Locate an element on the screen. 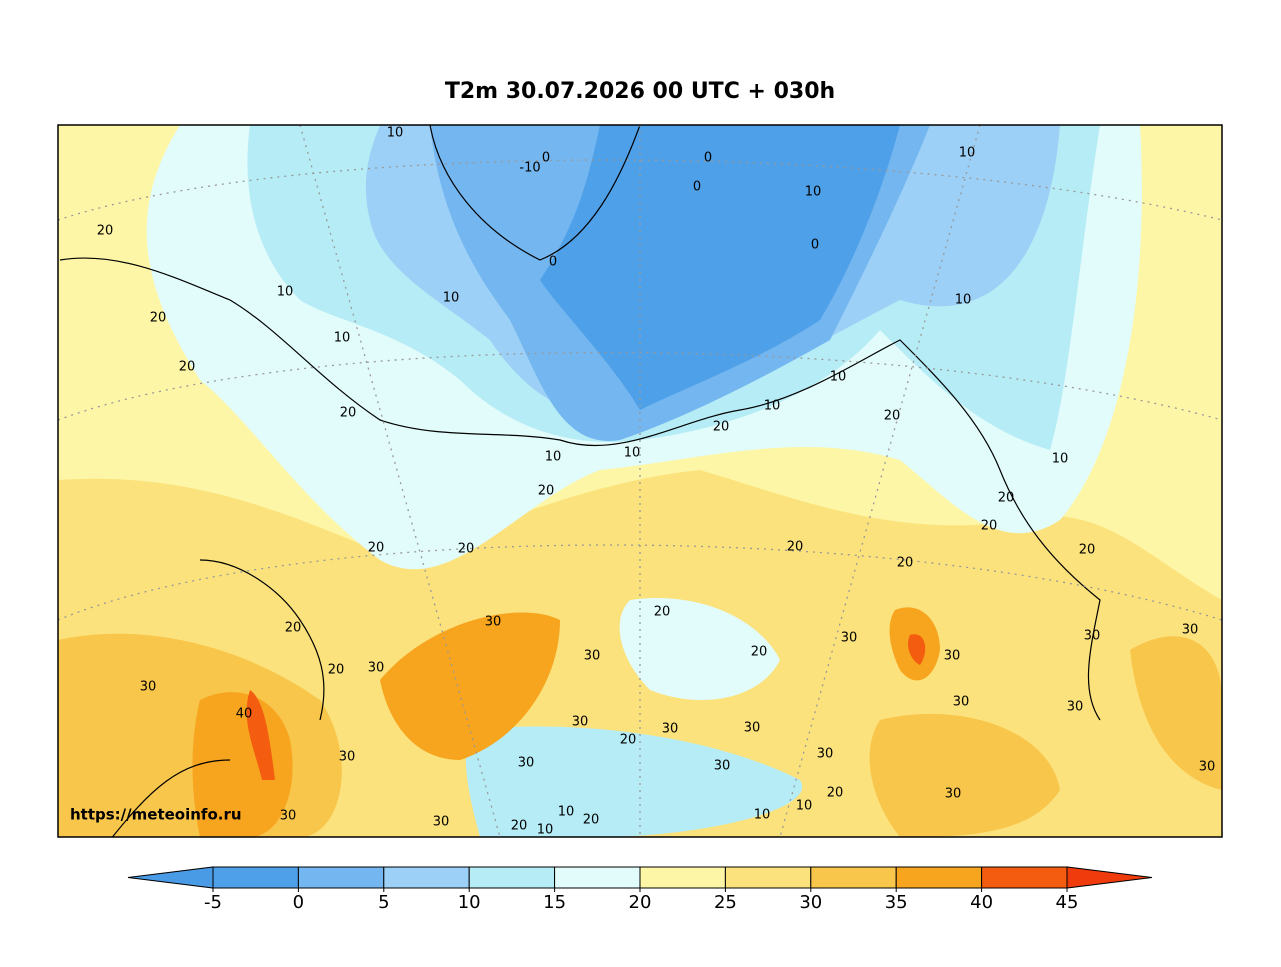  colorbar-tick-label: 10 is located at coordinates (469, 902).